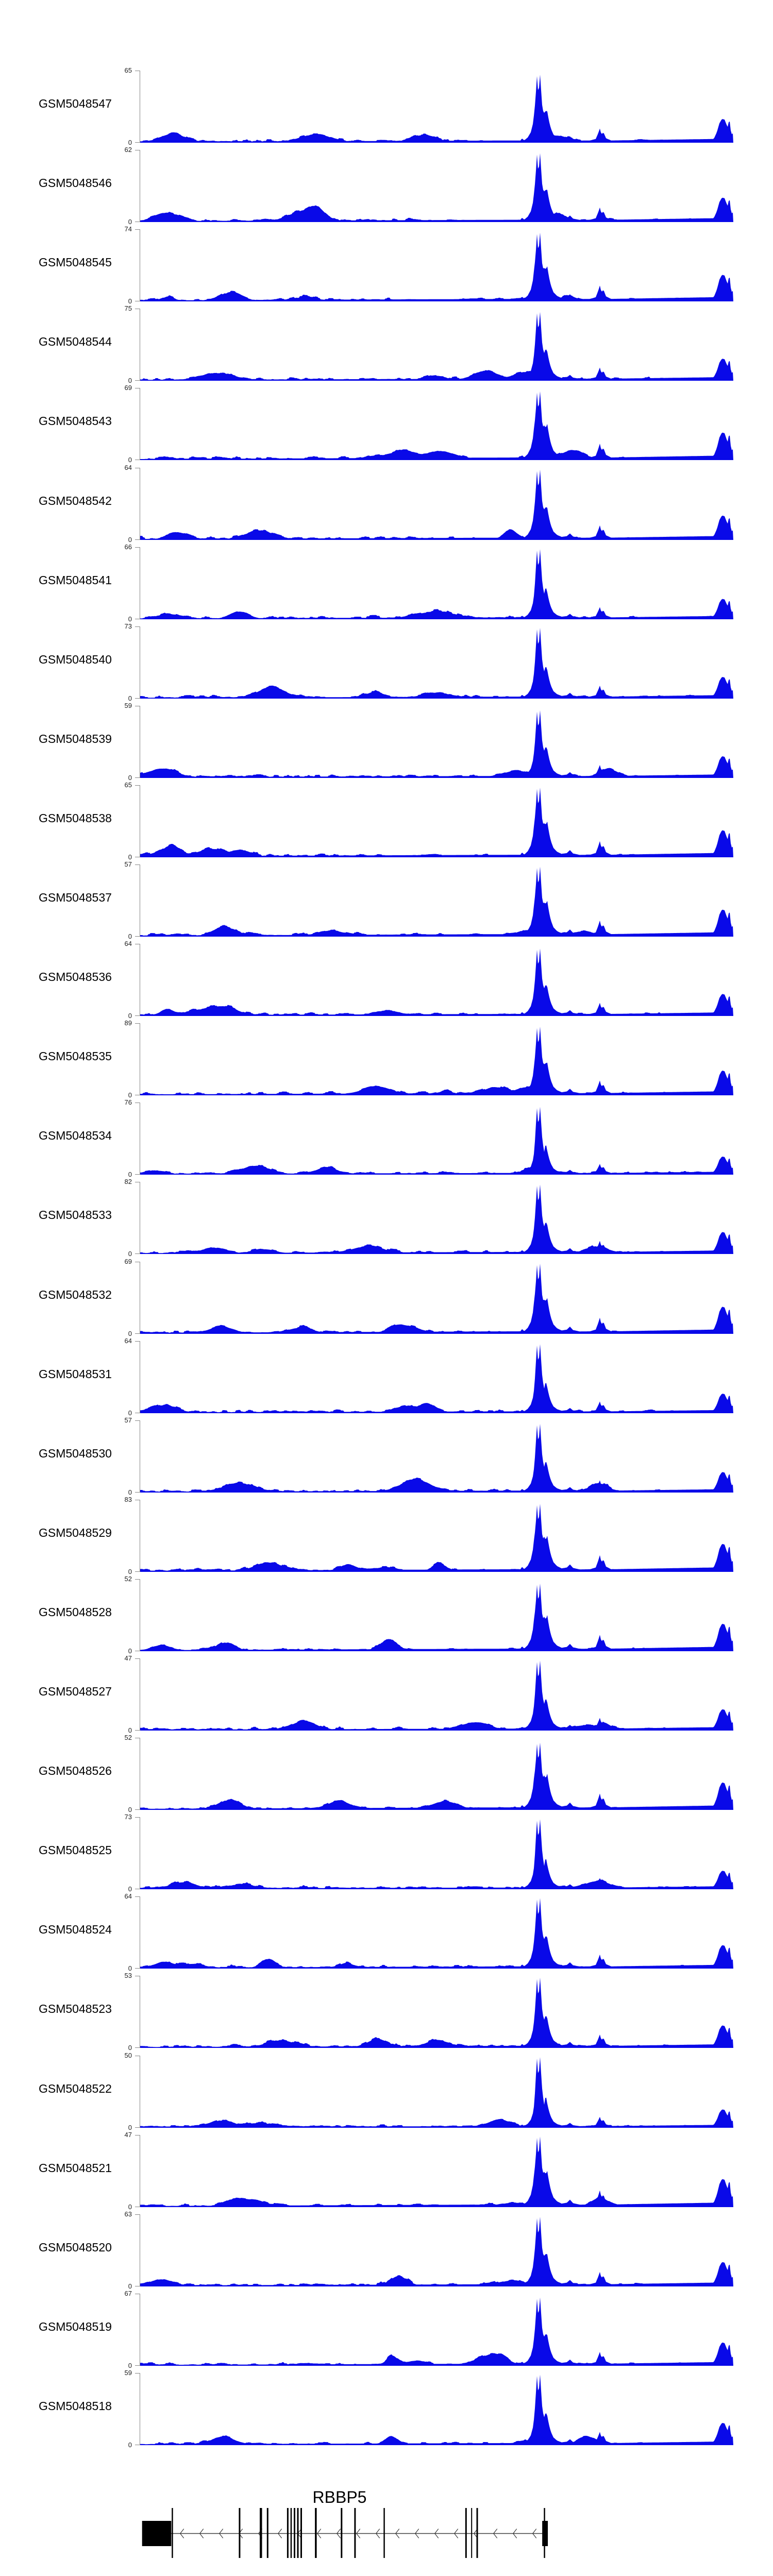 The image size is (773, 2576). What do you see at coordinates (75, 2247) in the screenshot?
I see `track-sample-label: GSM5048520` at bounding box center [75, 2247].